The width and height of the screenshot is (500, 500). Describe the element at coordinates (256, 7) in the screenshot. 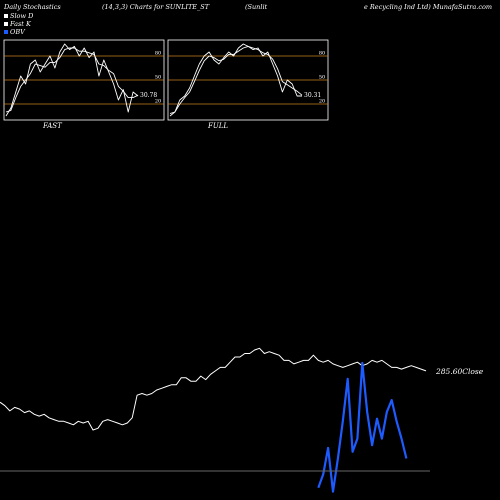

I see `chart-header-right-a: (Sunlit` at that location.